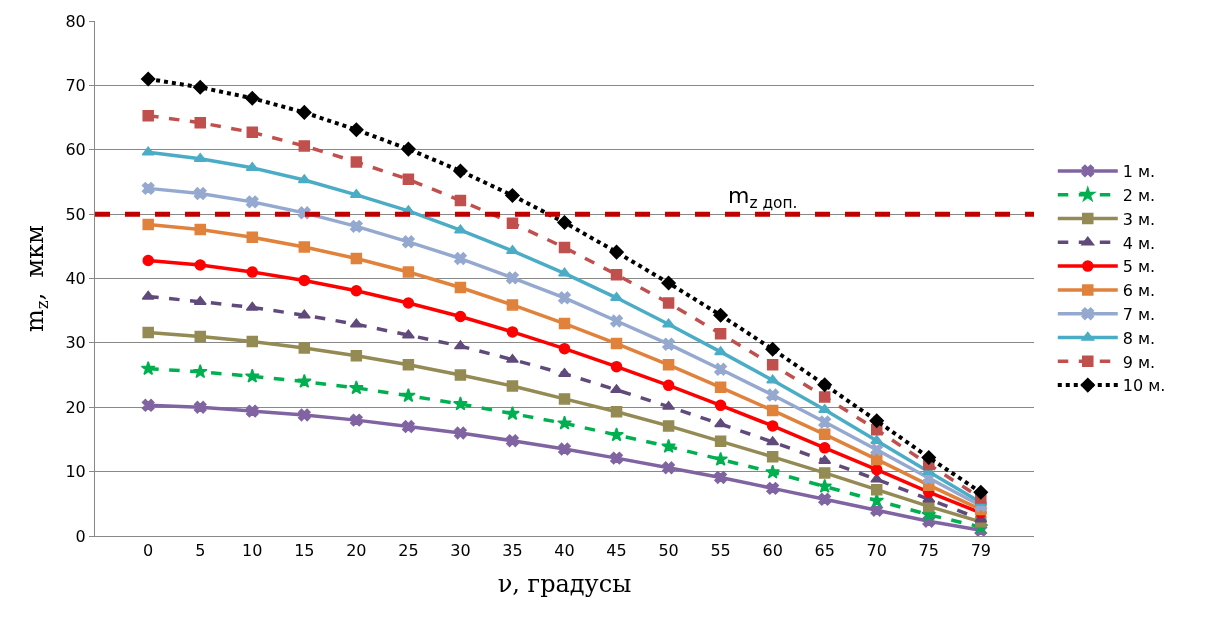  Describe the element at coordinates (1139, 314) in the screenshot. I see `legend-label: 7 м.` at that location.